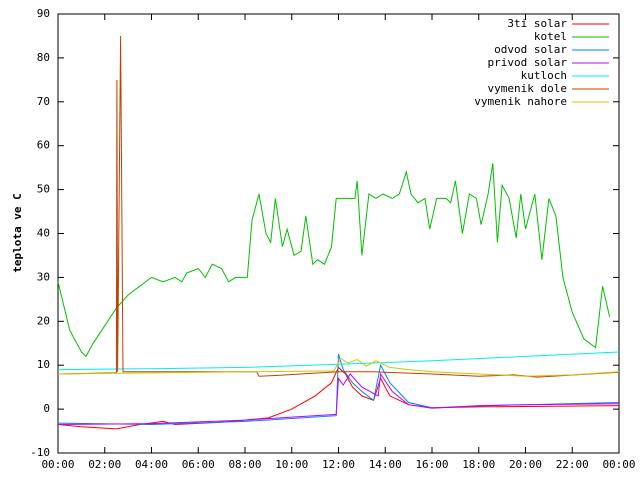 Image resolution: width=640 pixels, height=480 pixels. I want to click on legend-label: privod solar, so click(528, 62).